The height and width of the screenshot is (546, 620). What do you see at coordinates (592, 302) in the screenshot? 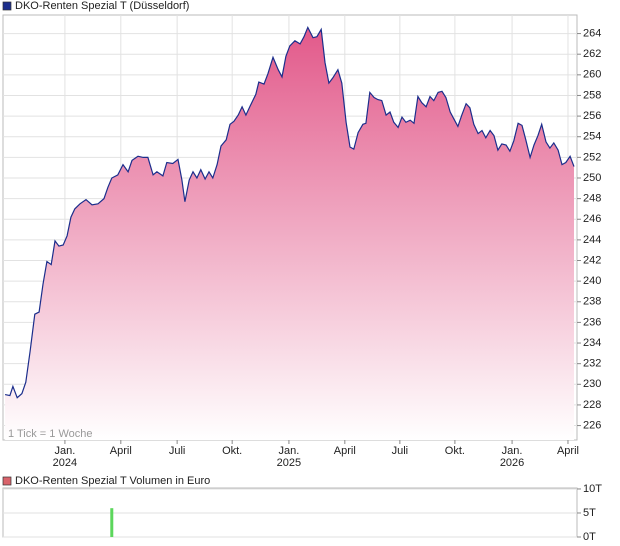
I see `y-tick-label: 238` at bounding box center [592, 302].